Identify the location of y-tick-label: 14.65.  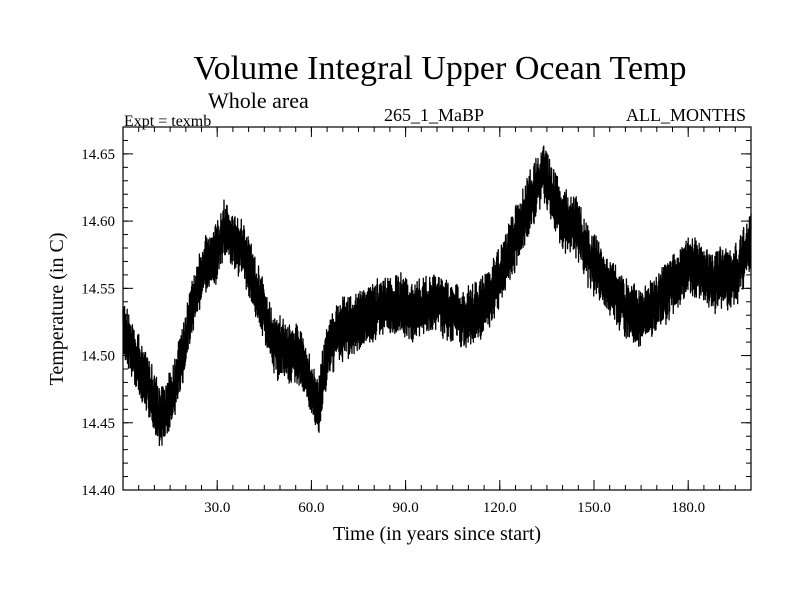
(98, 155).